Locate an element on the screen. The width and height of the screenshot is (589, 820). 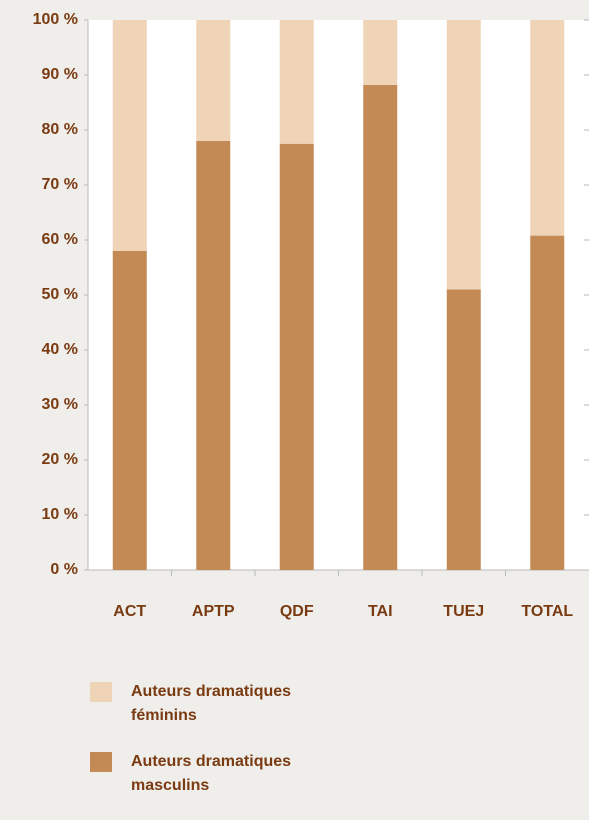
x-tick-label: TAI is located at coordinates (380, 611).